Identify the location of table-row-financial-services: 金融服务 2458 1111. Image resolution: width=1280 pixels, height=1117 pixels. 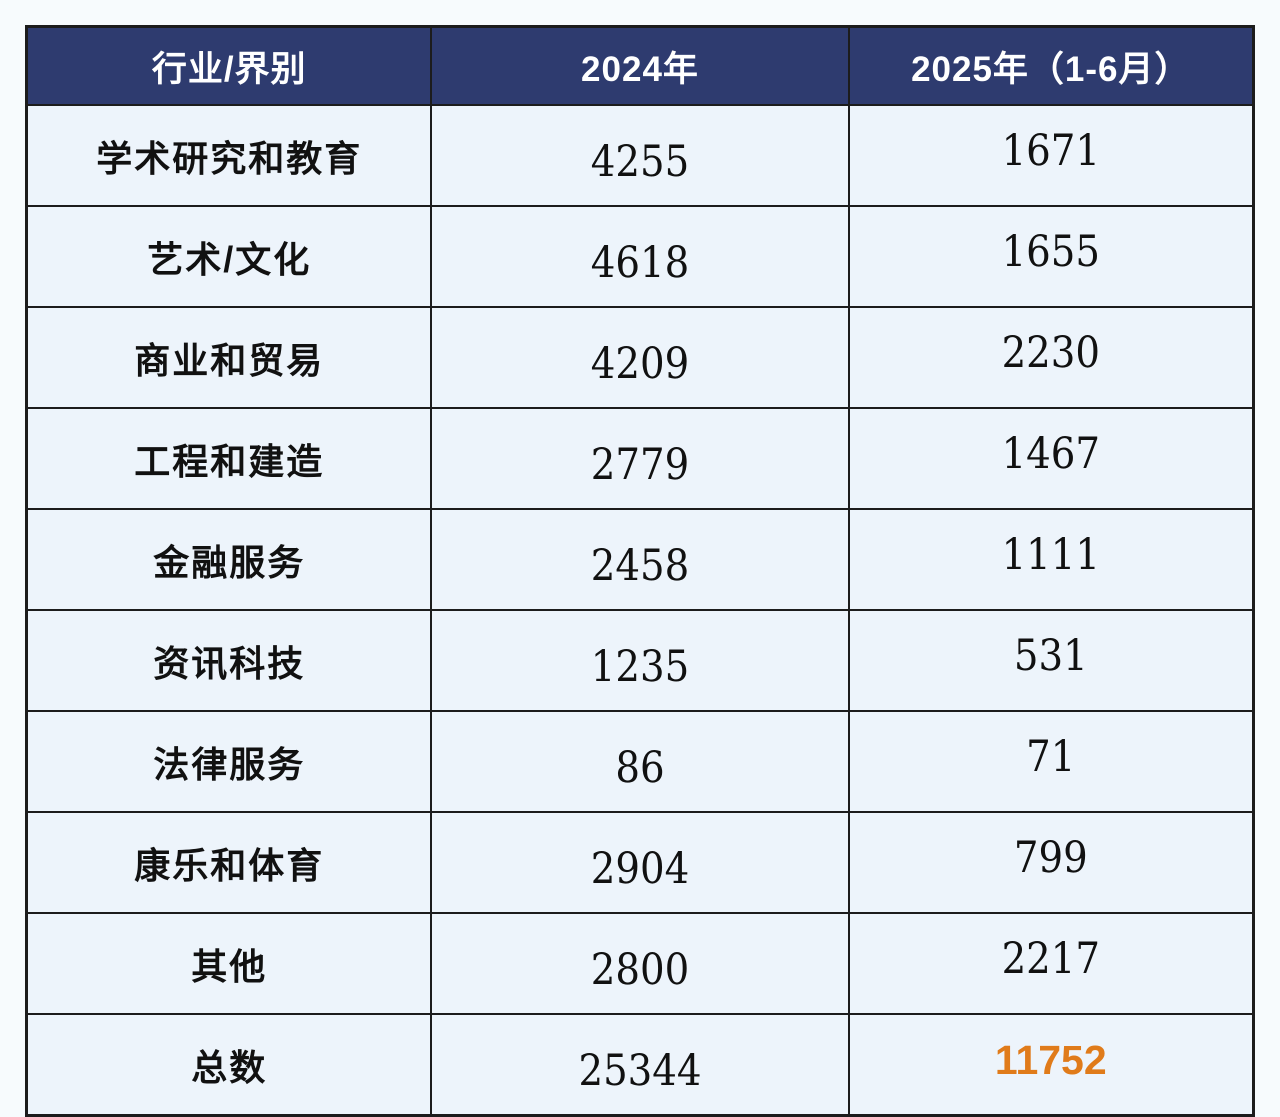
(640, 559).